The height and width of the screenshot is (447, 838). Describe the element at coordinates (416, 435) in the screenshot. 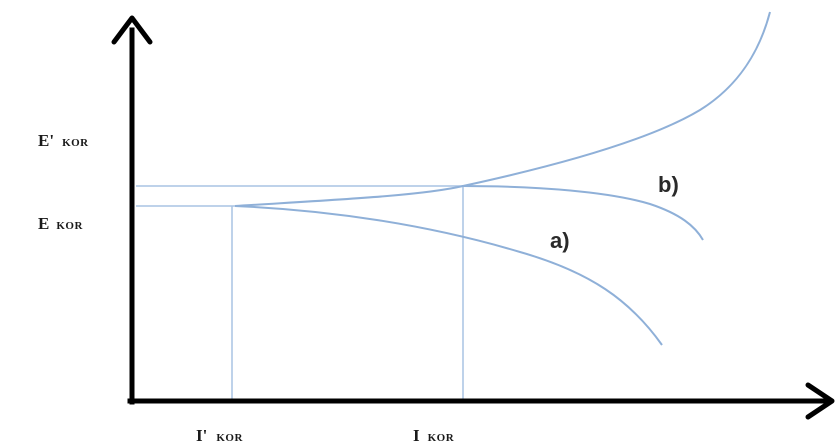

I see `label-i-kor-main: I` at that location.